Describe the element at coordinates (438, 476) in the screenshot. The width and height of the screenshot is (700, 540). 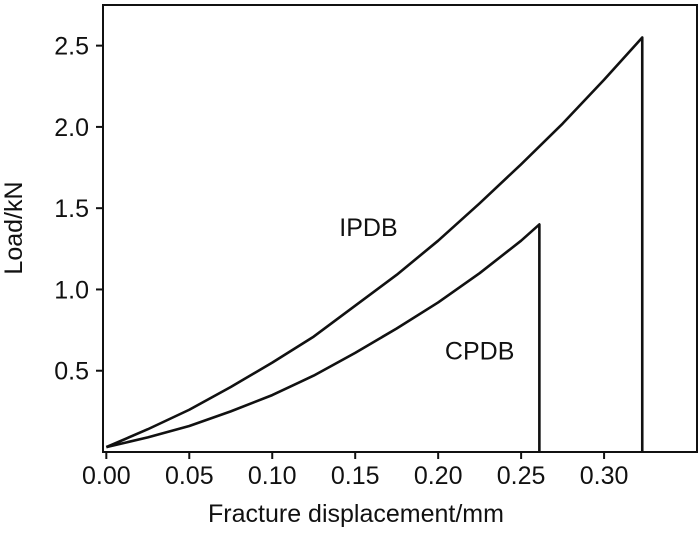
I see `x-tick-label: 0.20` at that location.